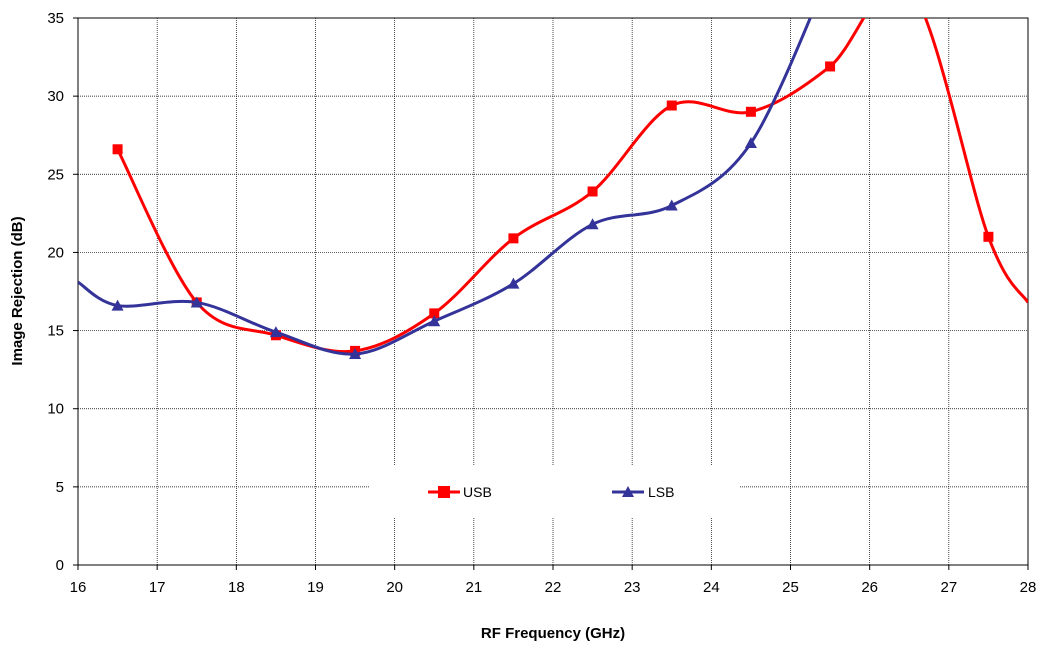 Image resolution: width=1041 pixels, height=651 pixels. Describe the element at coordinates (473, 587) in the screenshot. I see `x-tick-label: 21` at that location.